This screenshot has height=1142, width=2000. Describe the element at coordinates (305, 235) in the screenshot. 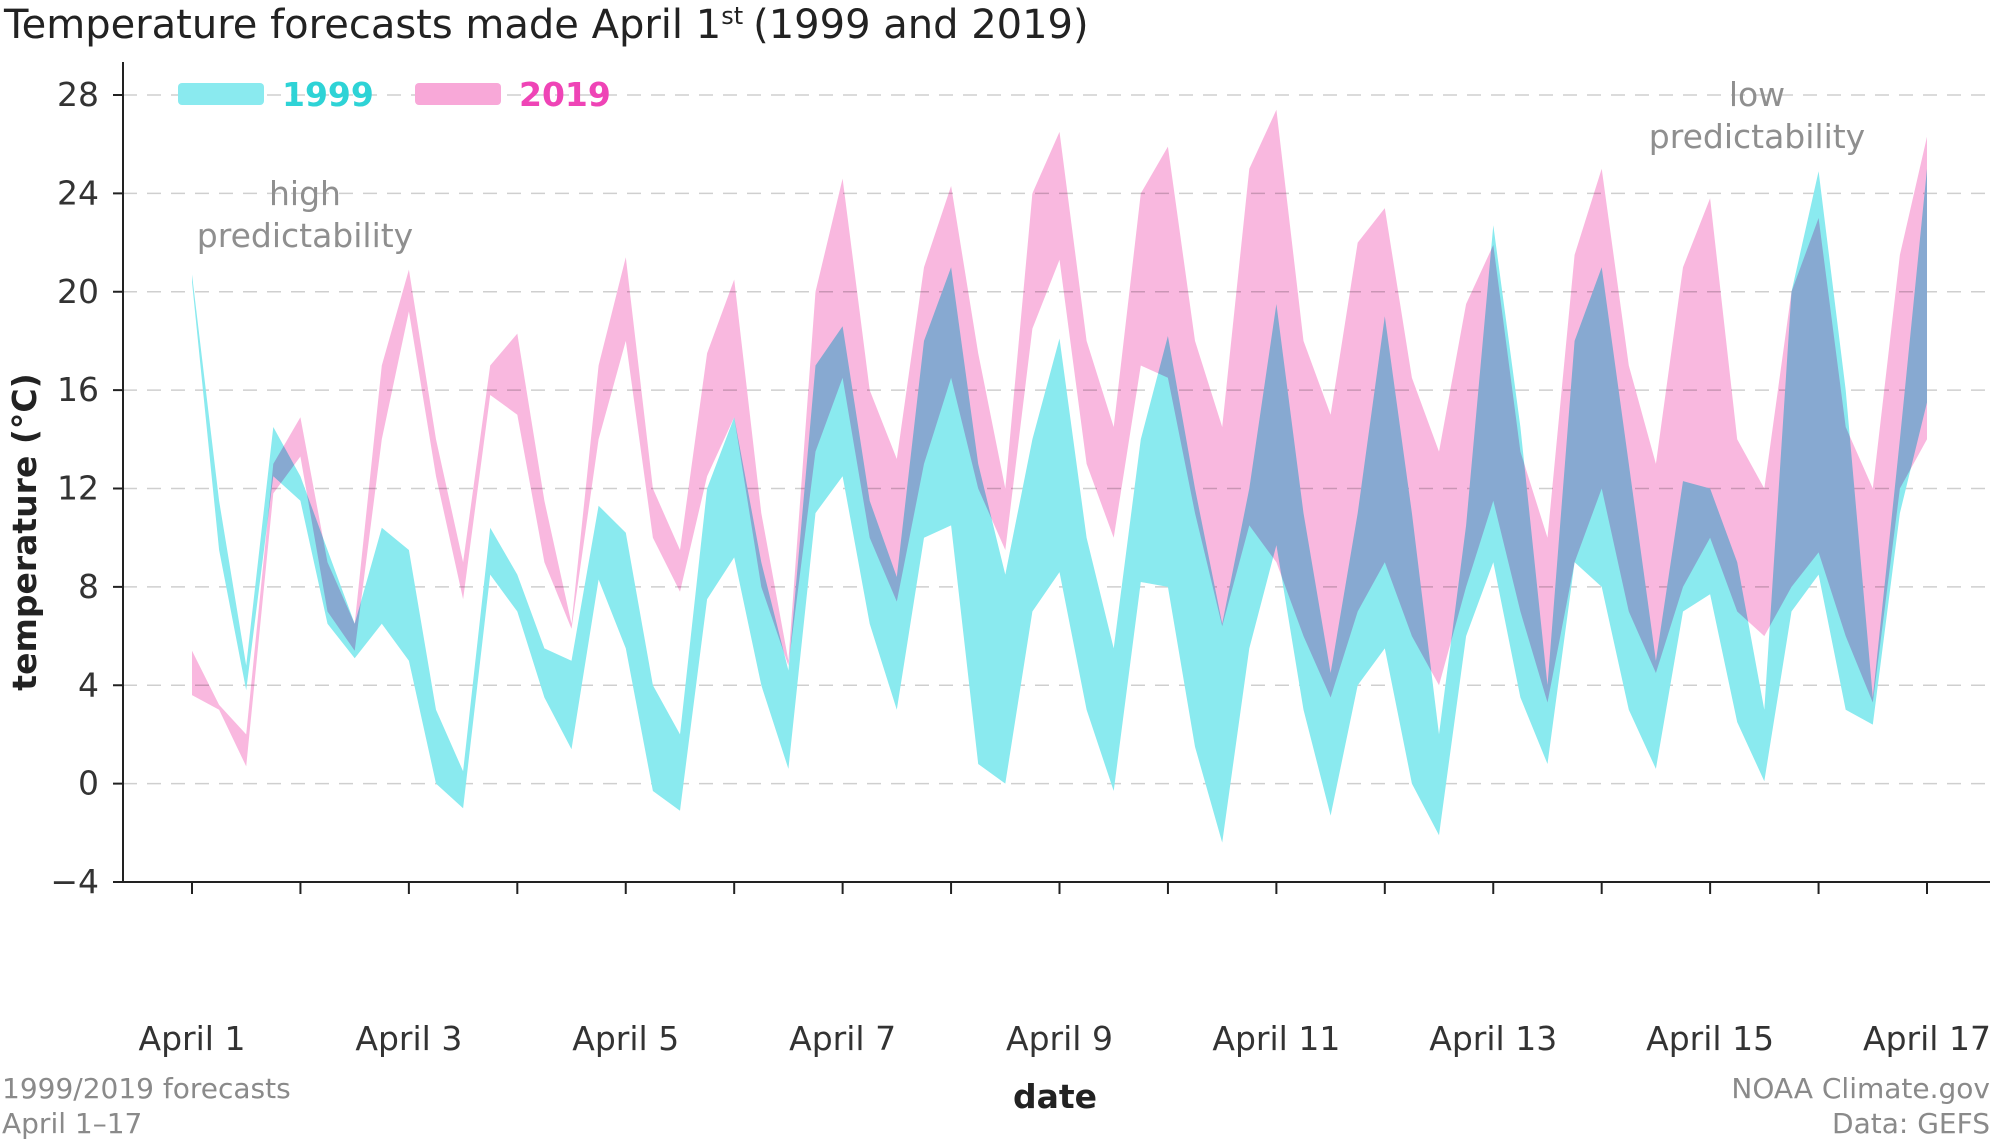

I see `annotation-high-line2: predictability` at that location.